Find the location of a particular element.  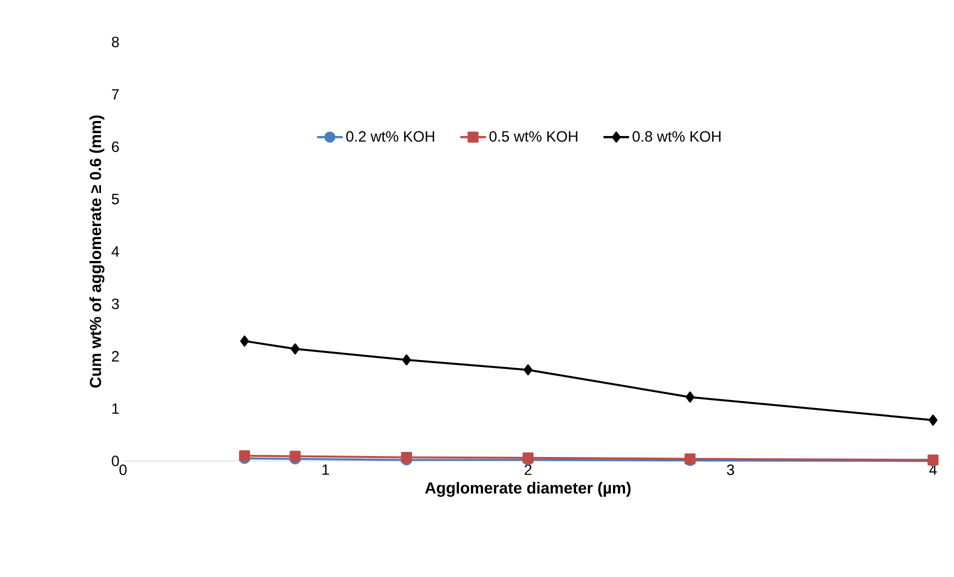

x-tick-label: 3 is located at coordinates (730, 470).